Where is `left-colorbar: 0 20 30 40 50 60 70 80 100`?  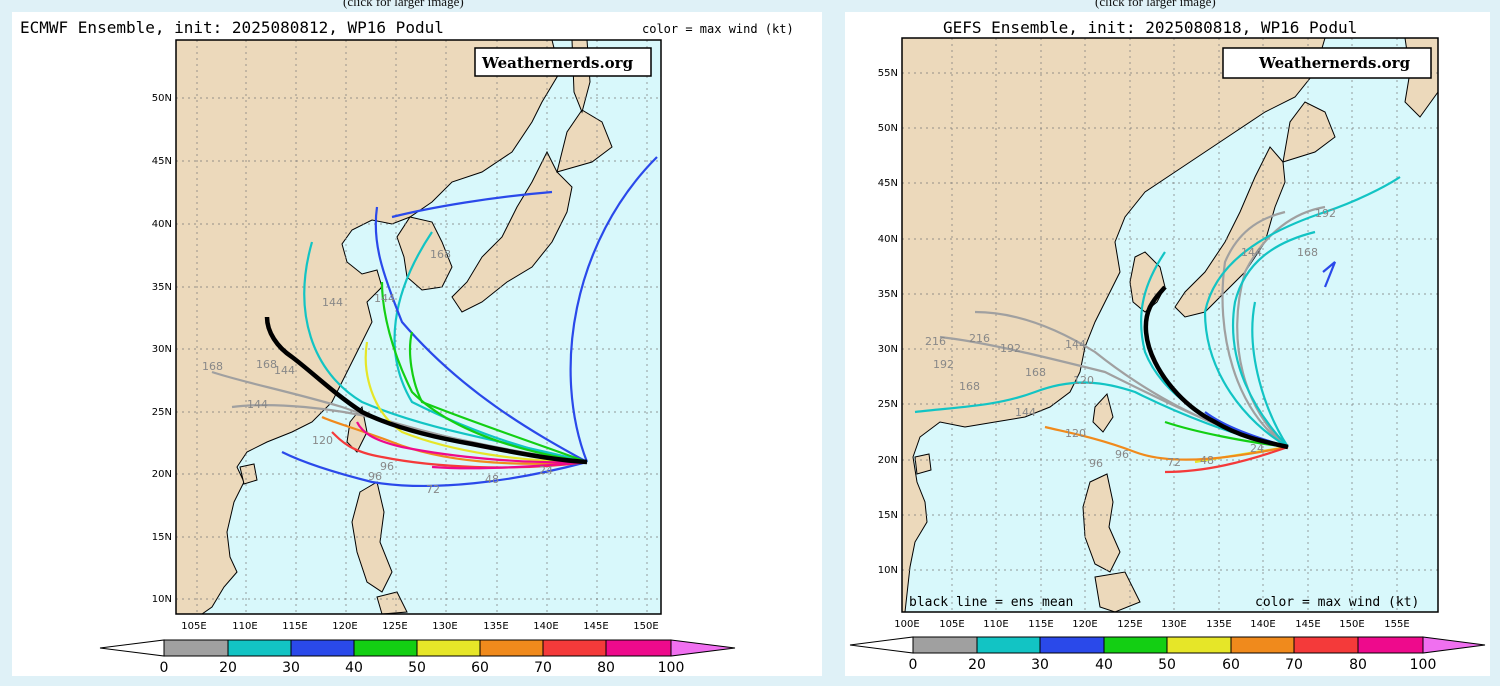
left-colorbar: 0 20 30 40 50 60 70 80 100 is located at coordinates (417, 657).